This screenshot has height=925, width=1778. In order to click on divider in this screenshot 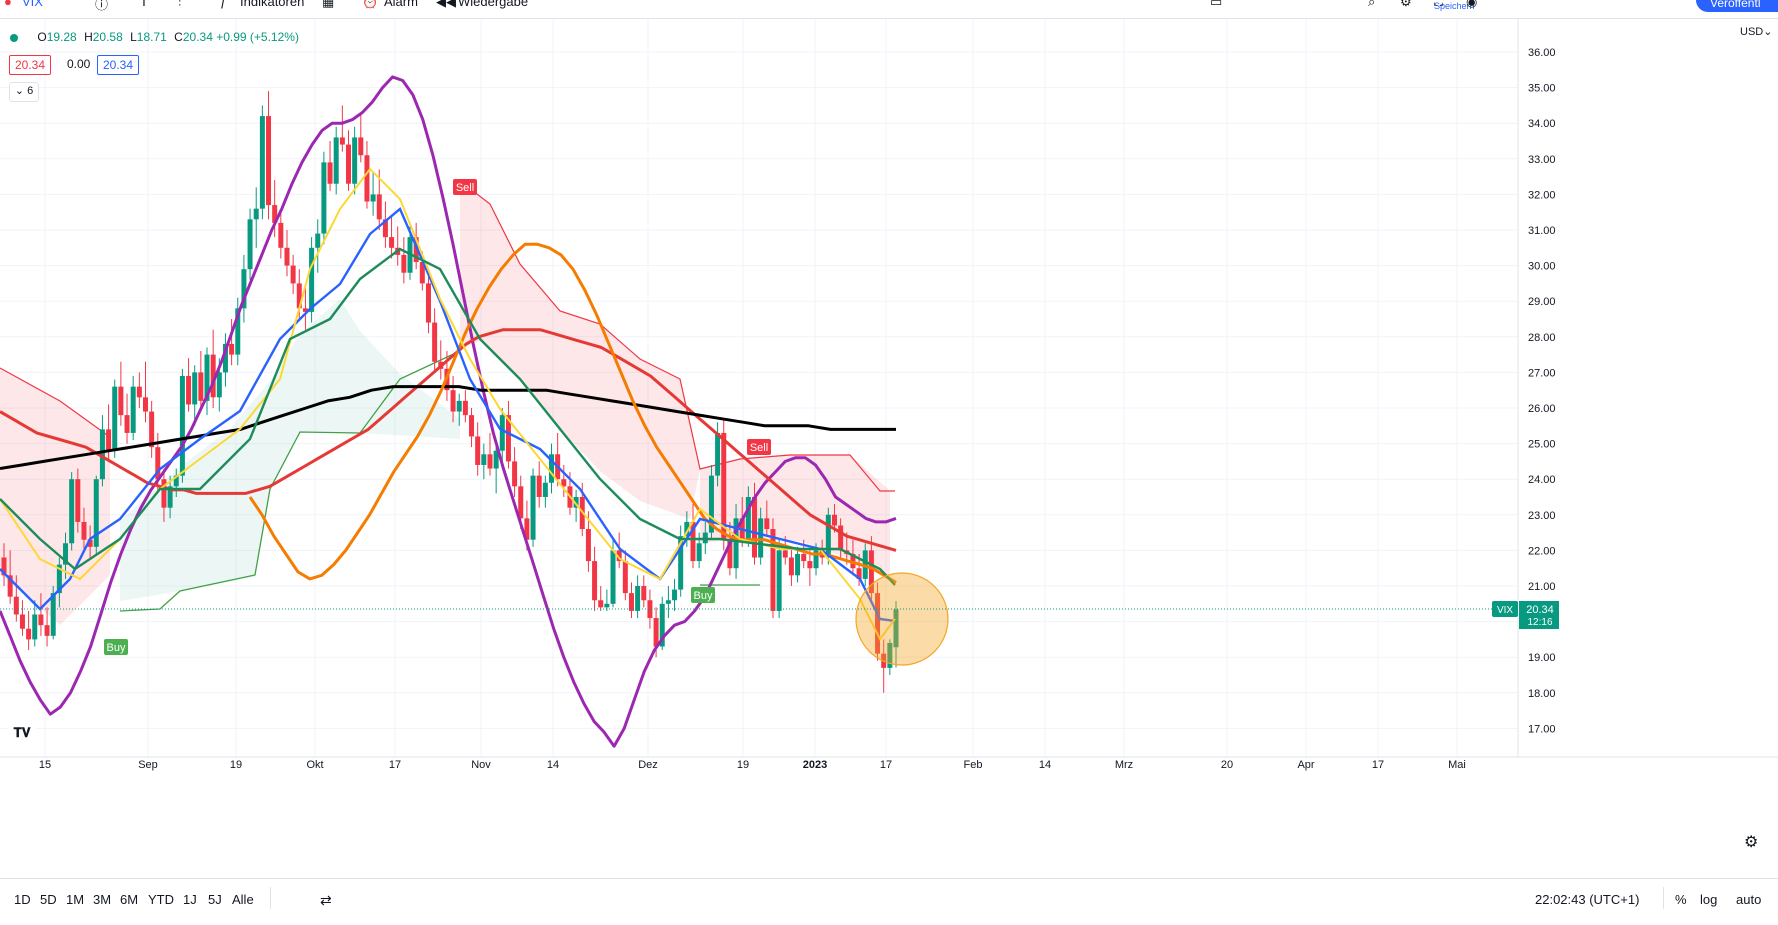, I will do `click(270, 898)`.